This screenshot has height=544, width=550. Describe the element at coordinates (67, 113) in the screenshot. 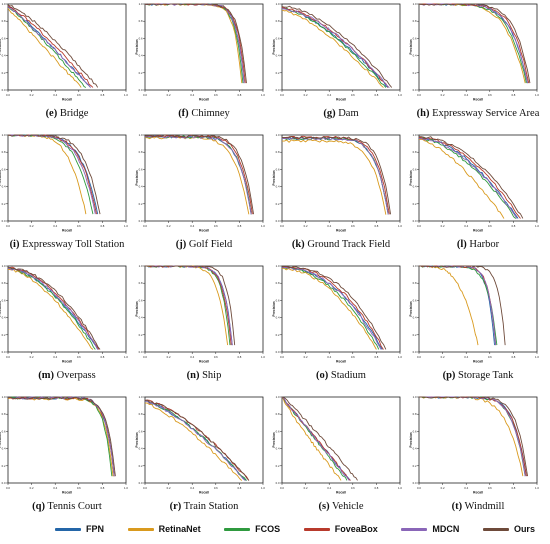

I see `caption-bridge: (e) Bridge` at that location.